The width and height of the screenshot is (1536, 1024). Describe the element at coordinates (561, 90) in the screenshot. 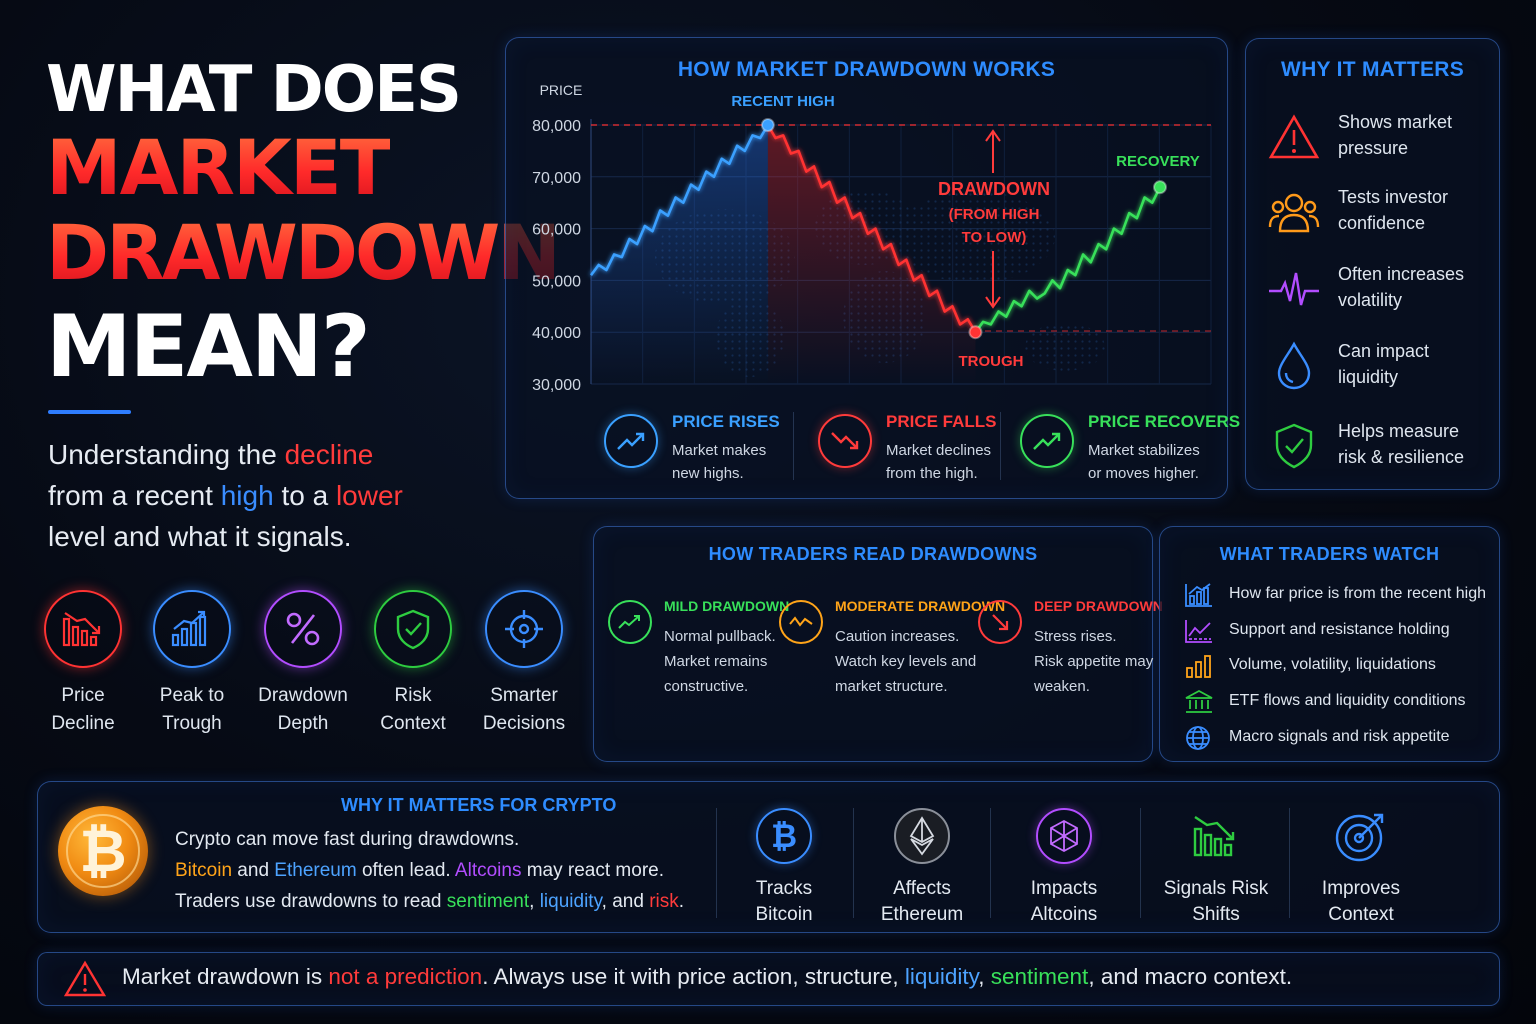

I see `chart-y-label: PRICE` at that location.